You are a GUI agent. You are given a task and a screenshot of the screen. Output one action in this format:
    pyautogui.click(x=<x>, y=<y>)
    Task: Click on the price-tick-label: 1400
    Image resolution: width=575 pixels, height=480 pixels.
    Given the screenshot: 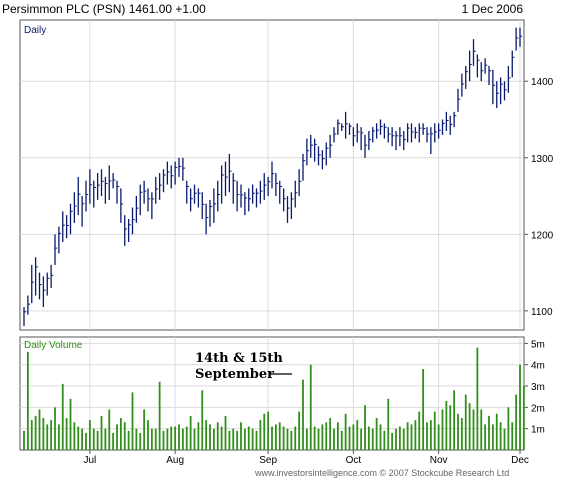 What is the action you would take?
    pyautogui.click(x=542, y=82)
    